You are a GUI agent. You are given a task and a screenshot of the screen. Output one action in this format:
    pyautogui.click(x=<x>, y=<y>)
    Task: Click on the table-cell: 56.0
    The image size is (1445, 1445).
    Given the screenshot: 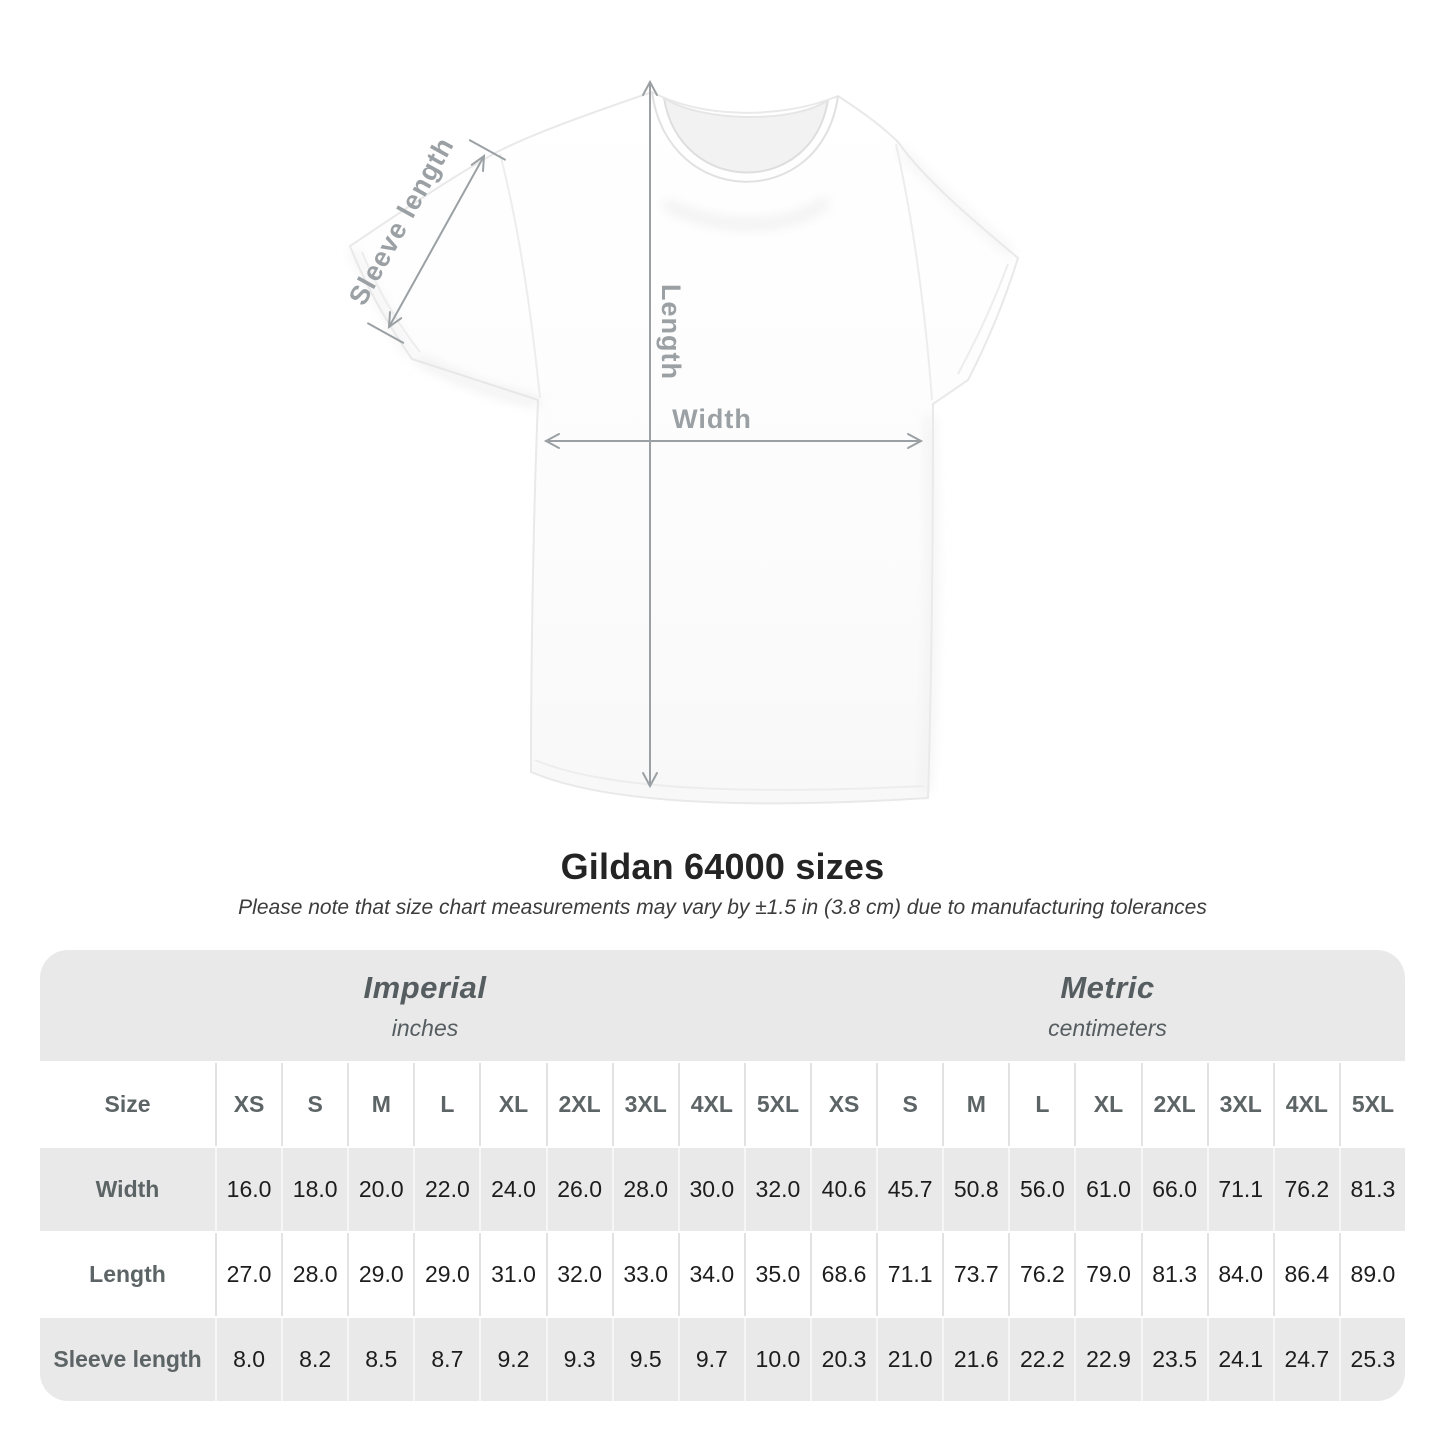 What is the action you would take?
    pyautogui.click(x=1041, y=1189)
    